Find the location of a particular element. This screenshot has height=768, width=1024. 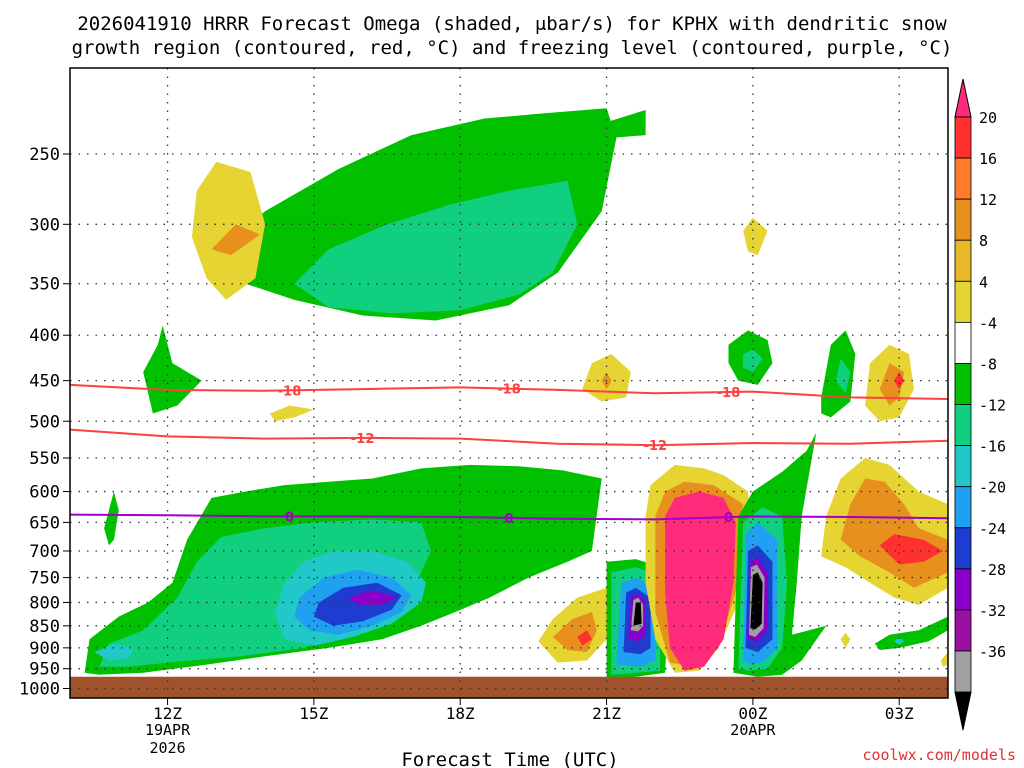

y-tick-label: 350 is located at coordinates (44, 285).